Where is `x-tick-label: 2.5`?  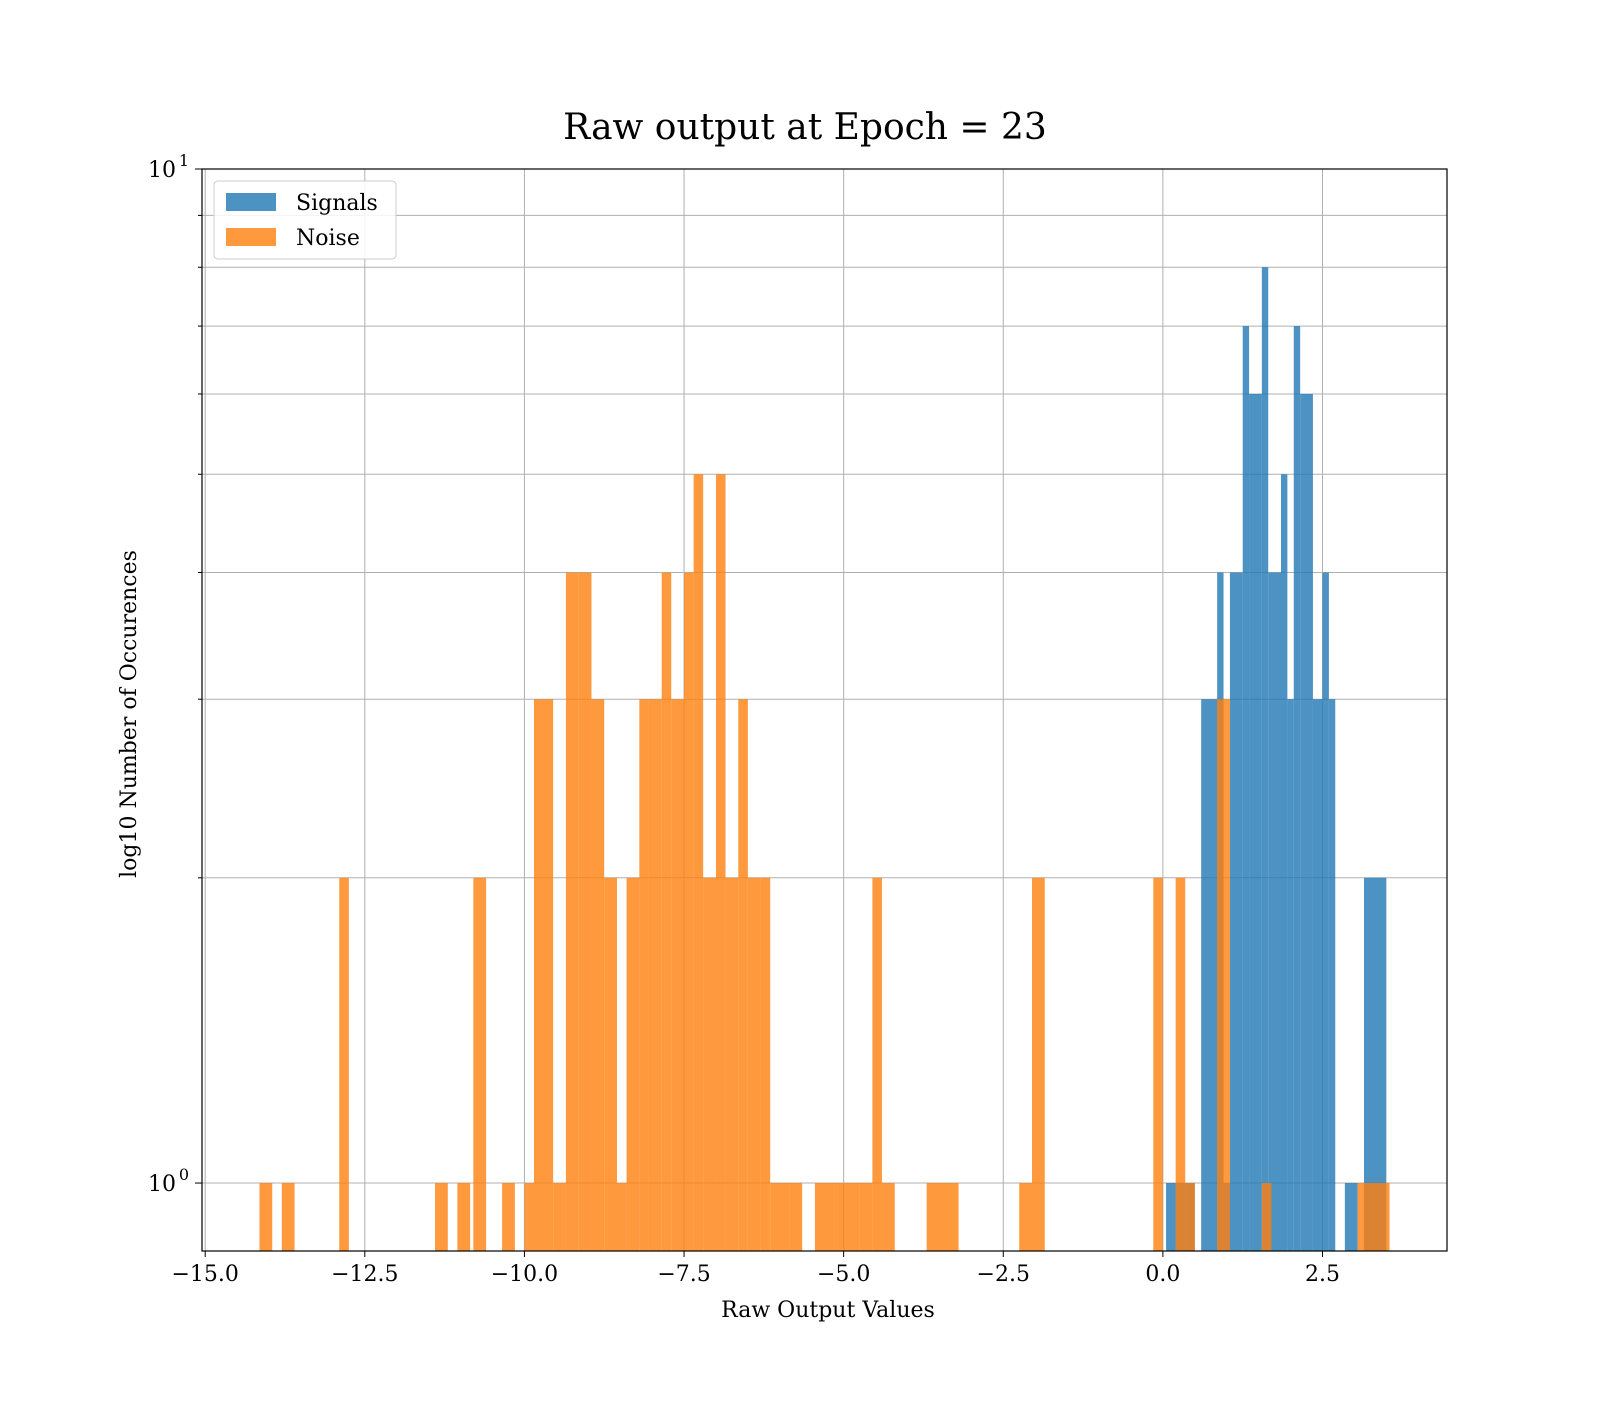 x-tick-label: 2.5 is located at coordinates (1322, 1274).